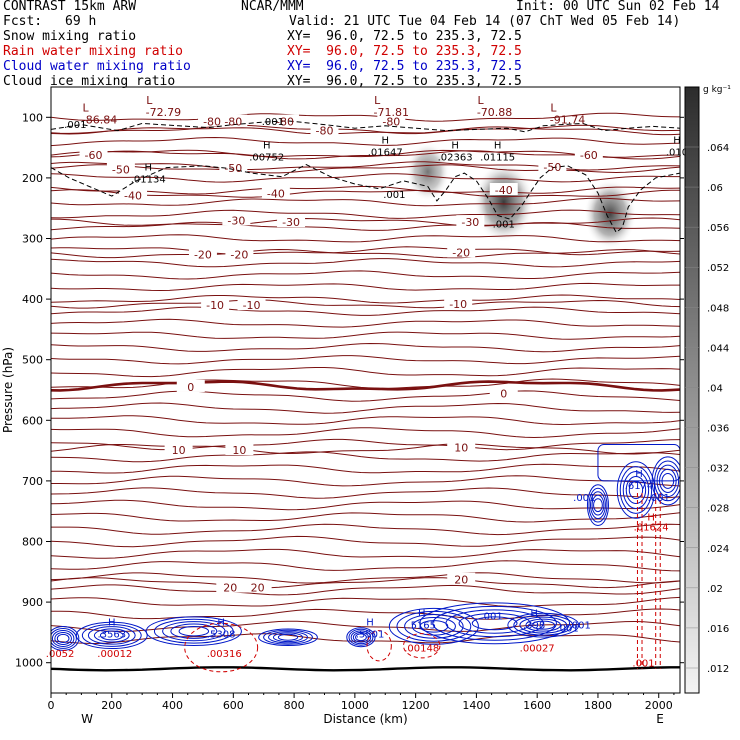 The height and width of the screenshot is (740, 740). Describe the element at coordinates (355, 705) in the screenshot. I see `x-tick-label: 1000` at that location.